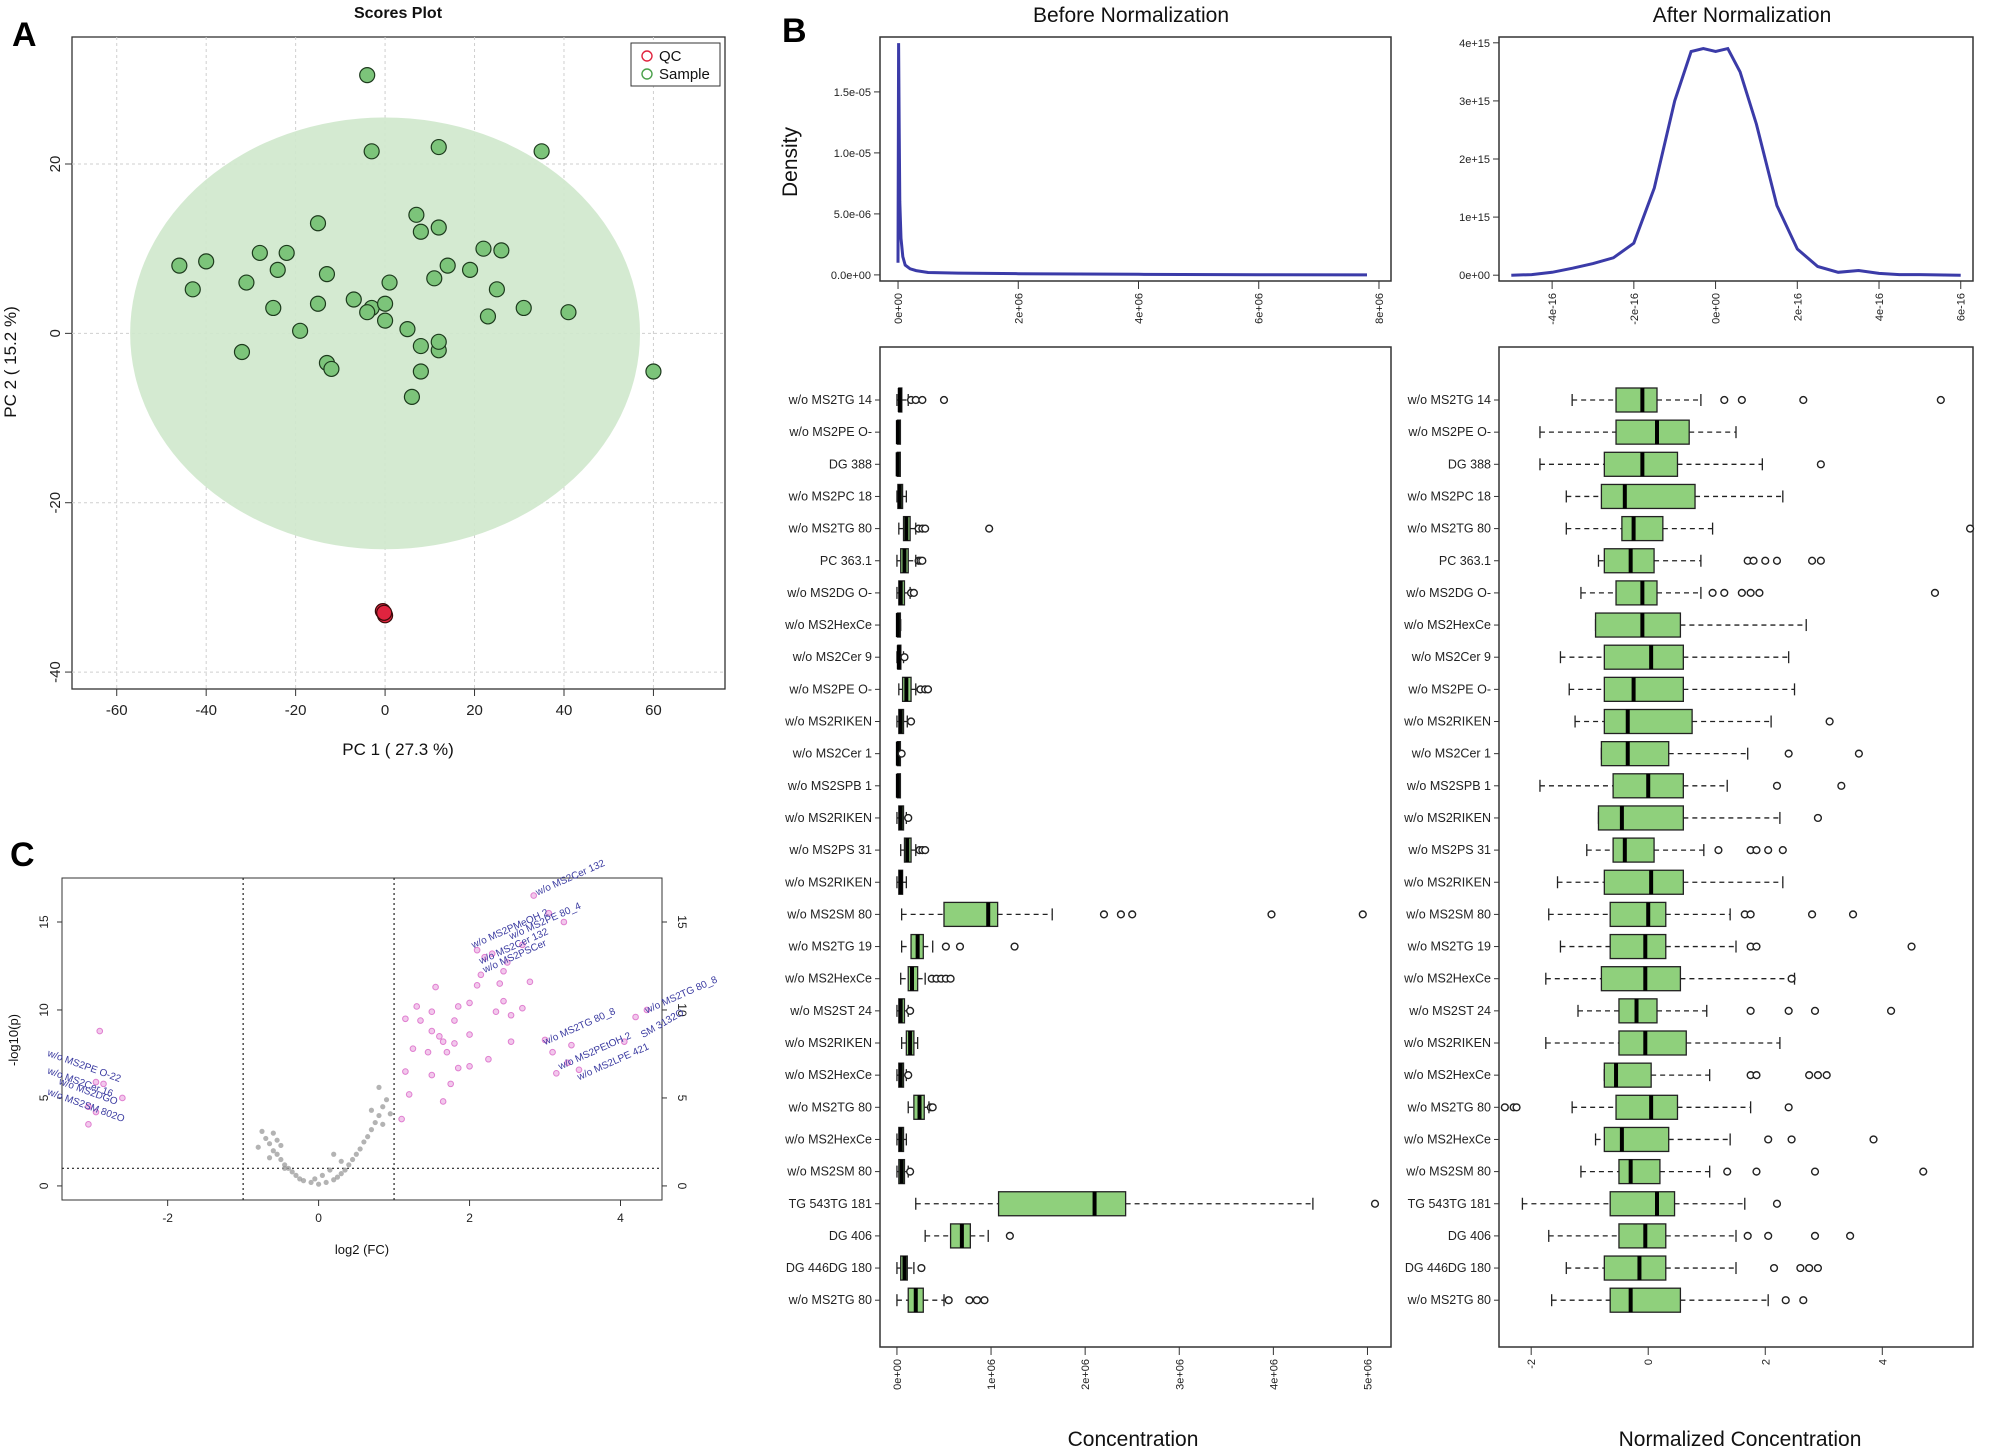 This screenshot has height=1452, width=1990. What do you see at coordinates (22, 855) in the screenshot?
I see `panel-label-c: C` at bounding box center [22, 855].